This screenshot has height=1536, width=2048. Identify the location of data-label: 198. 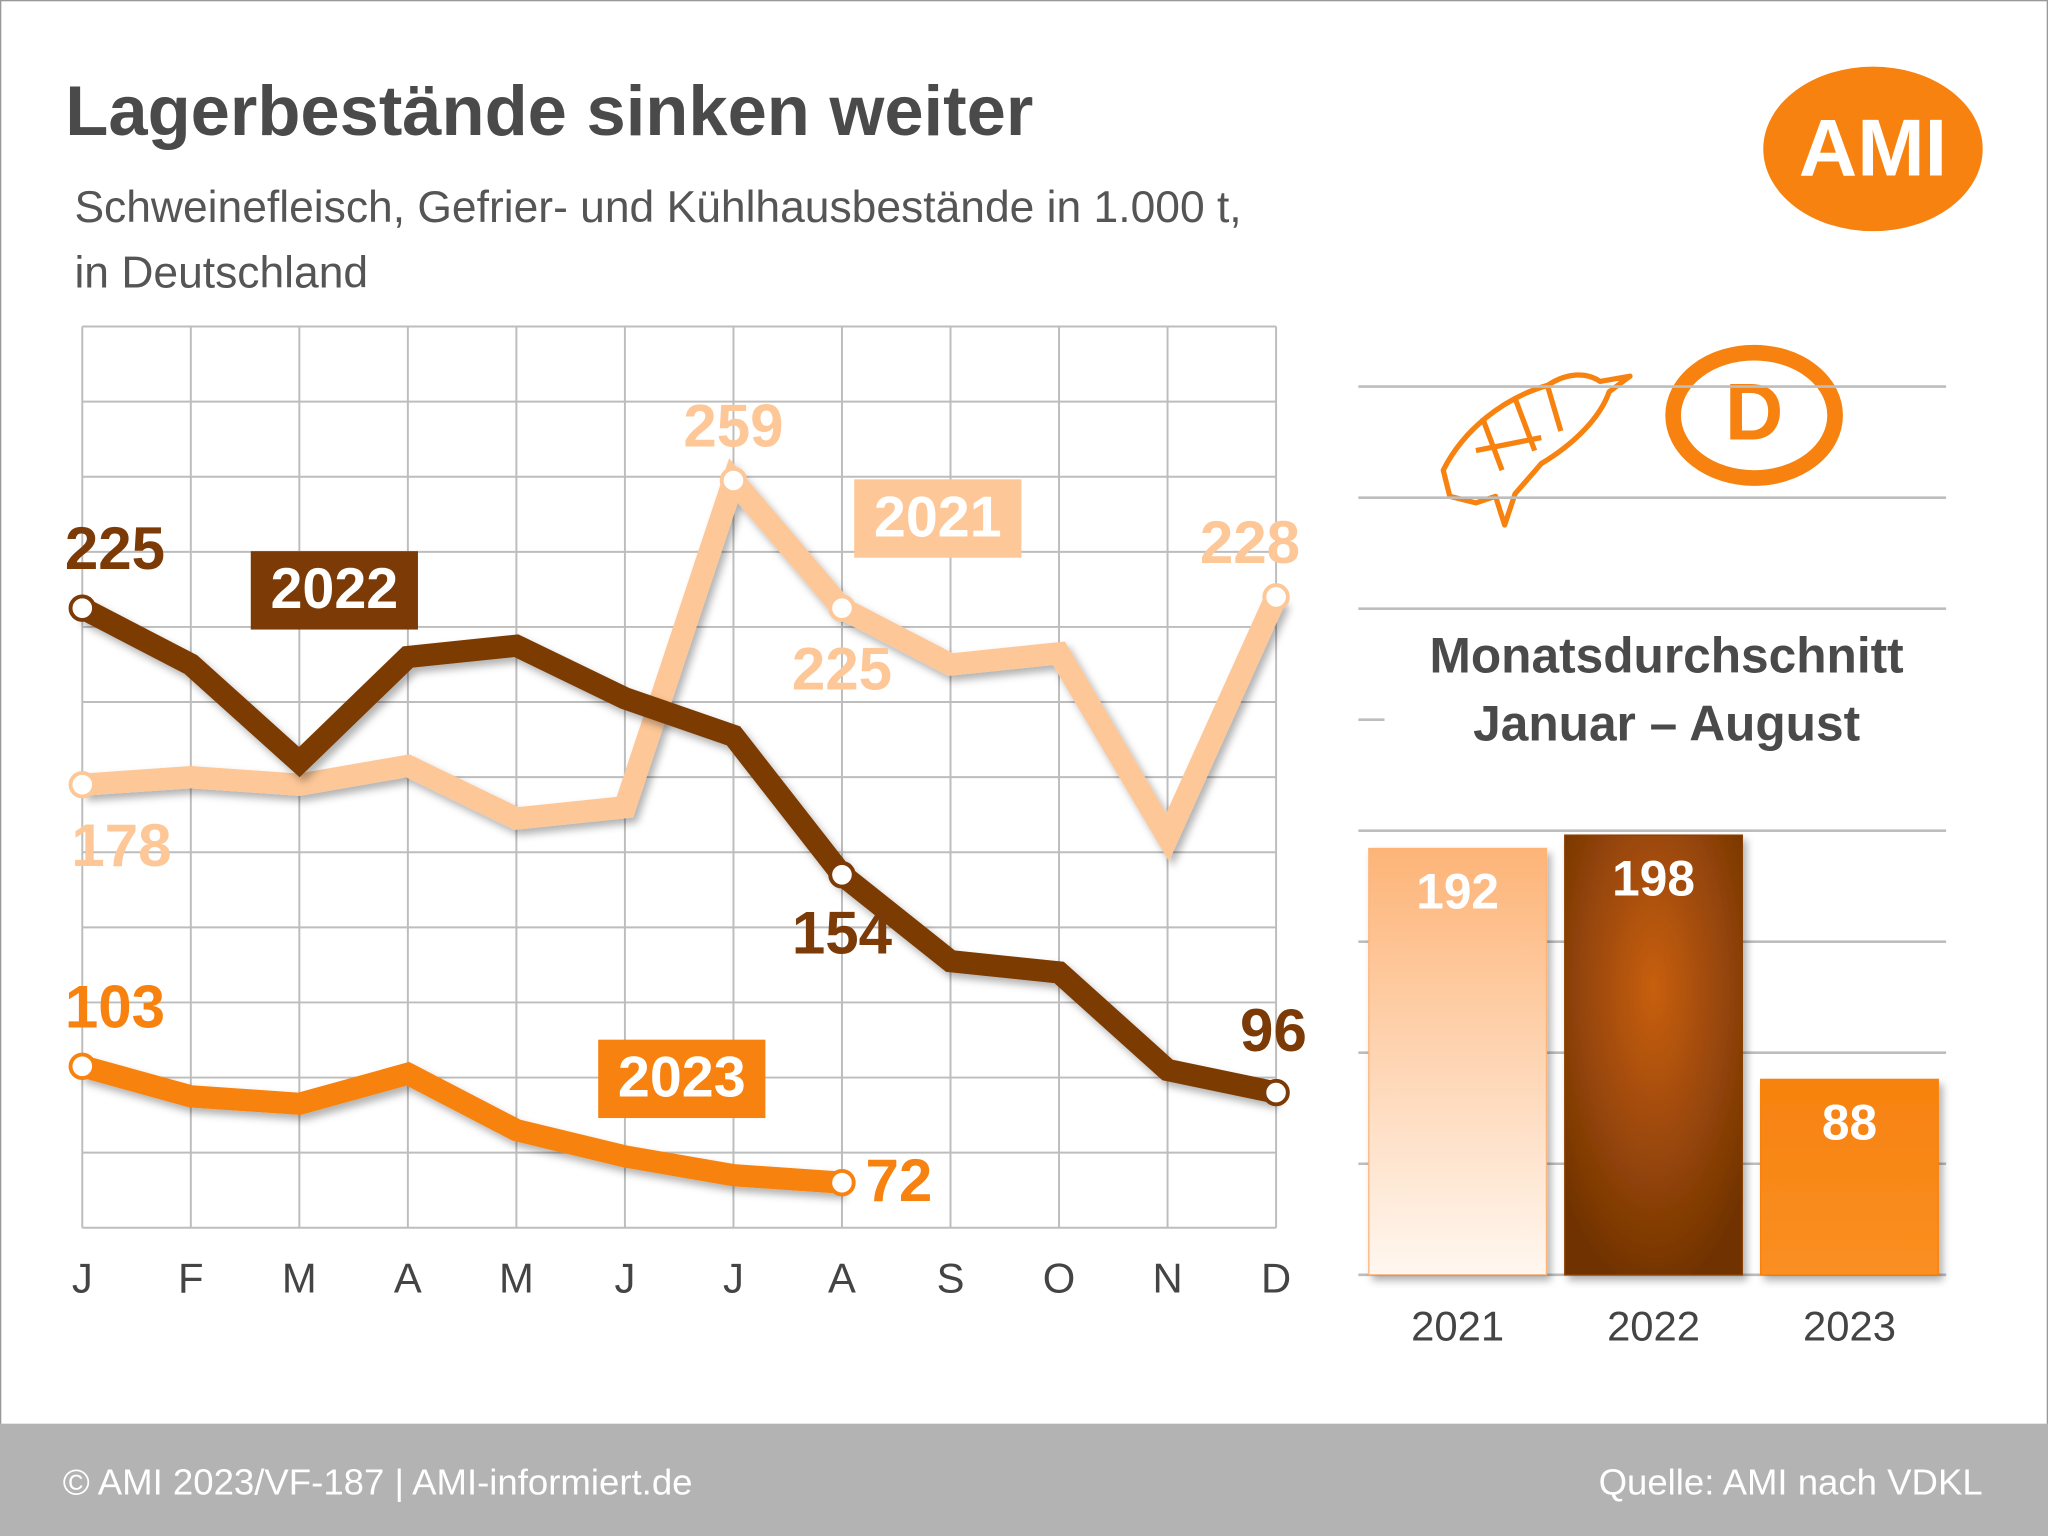
(1653, 878).